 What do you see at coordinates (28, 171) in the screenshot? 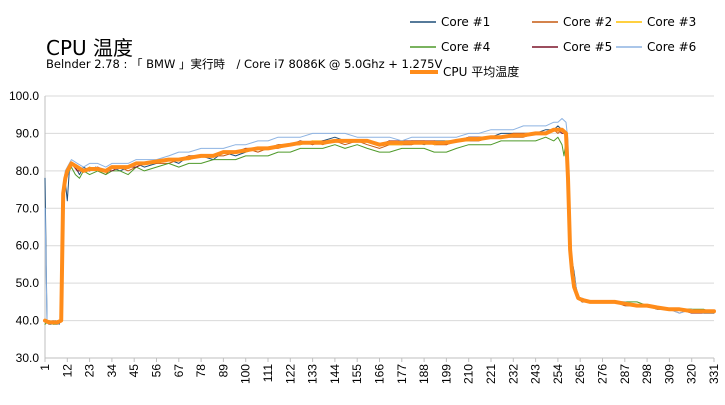
I see `y-tick-label: 80.0` at bounding box center [28, 171].